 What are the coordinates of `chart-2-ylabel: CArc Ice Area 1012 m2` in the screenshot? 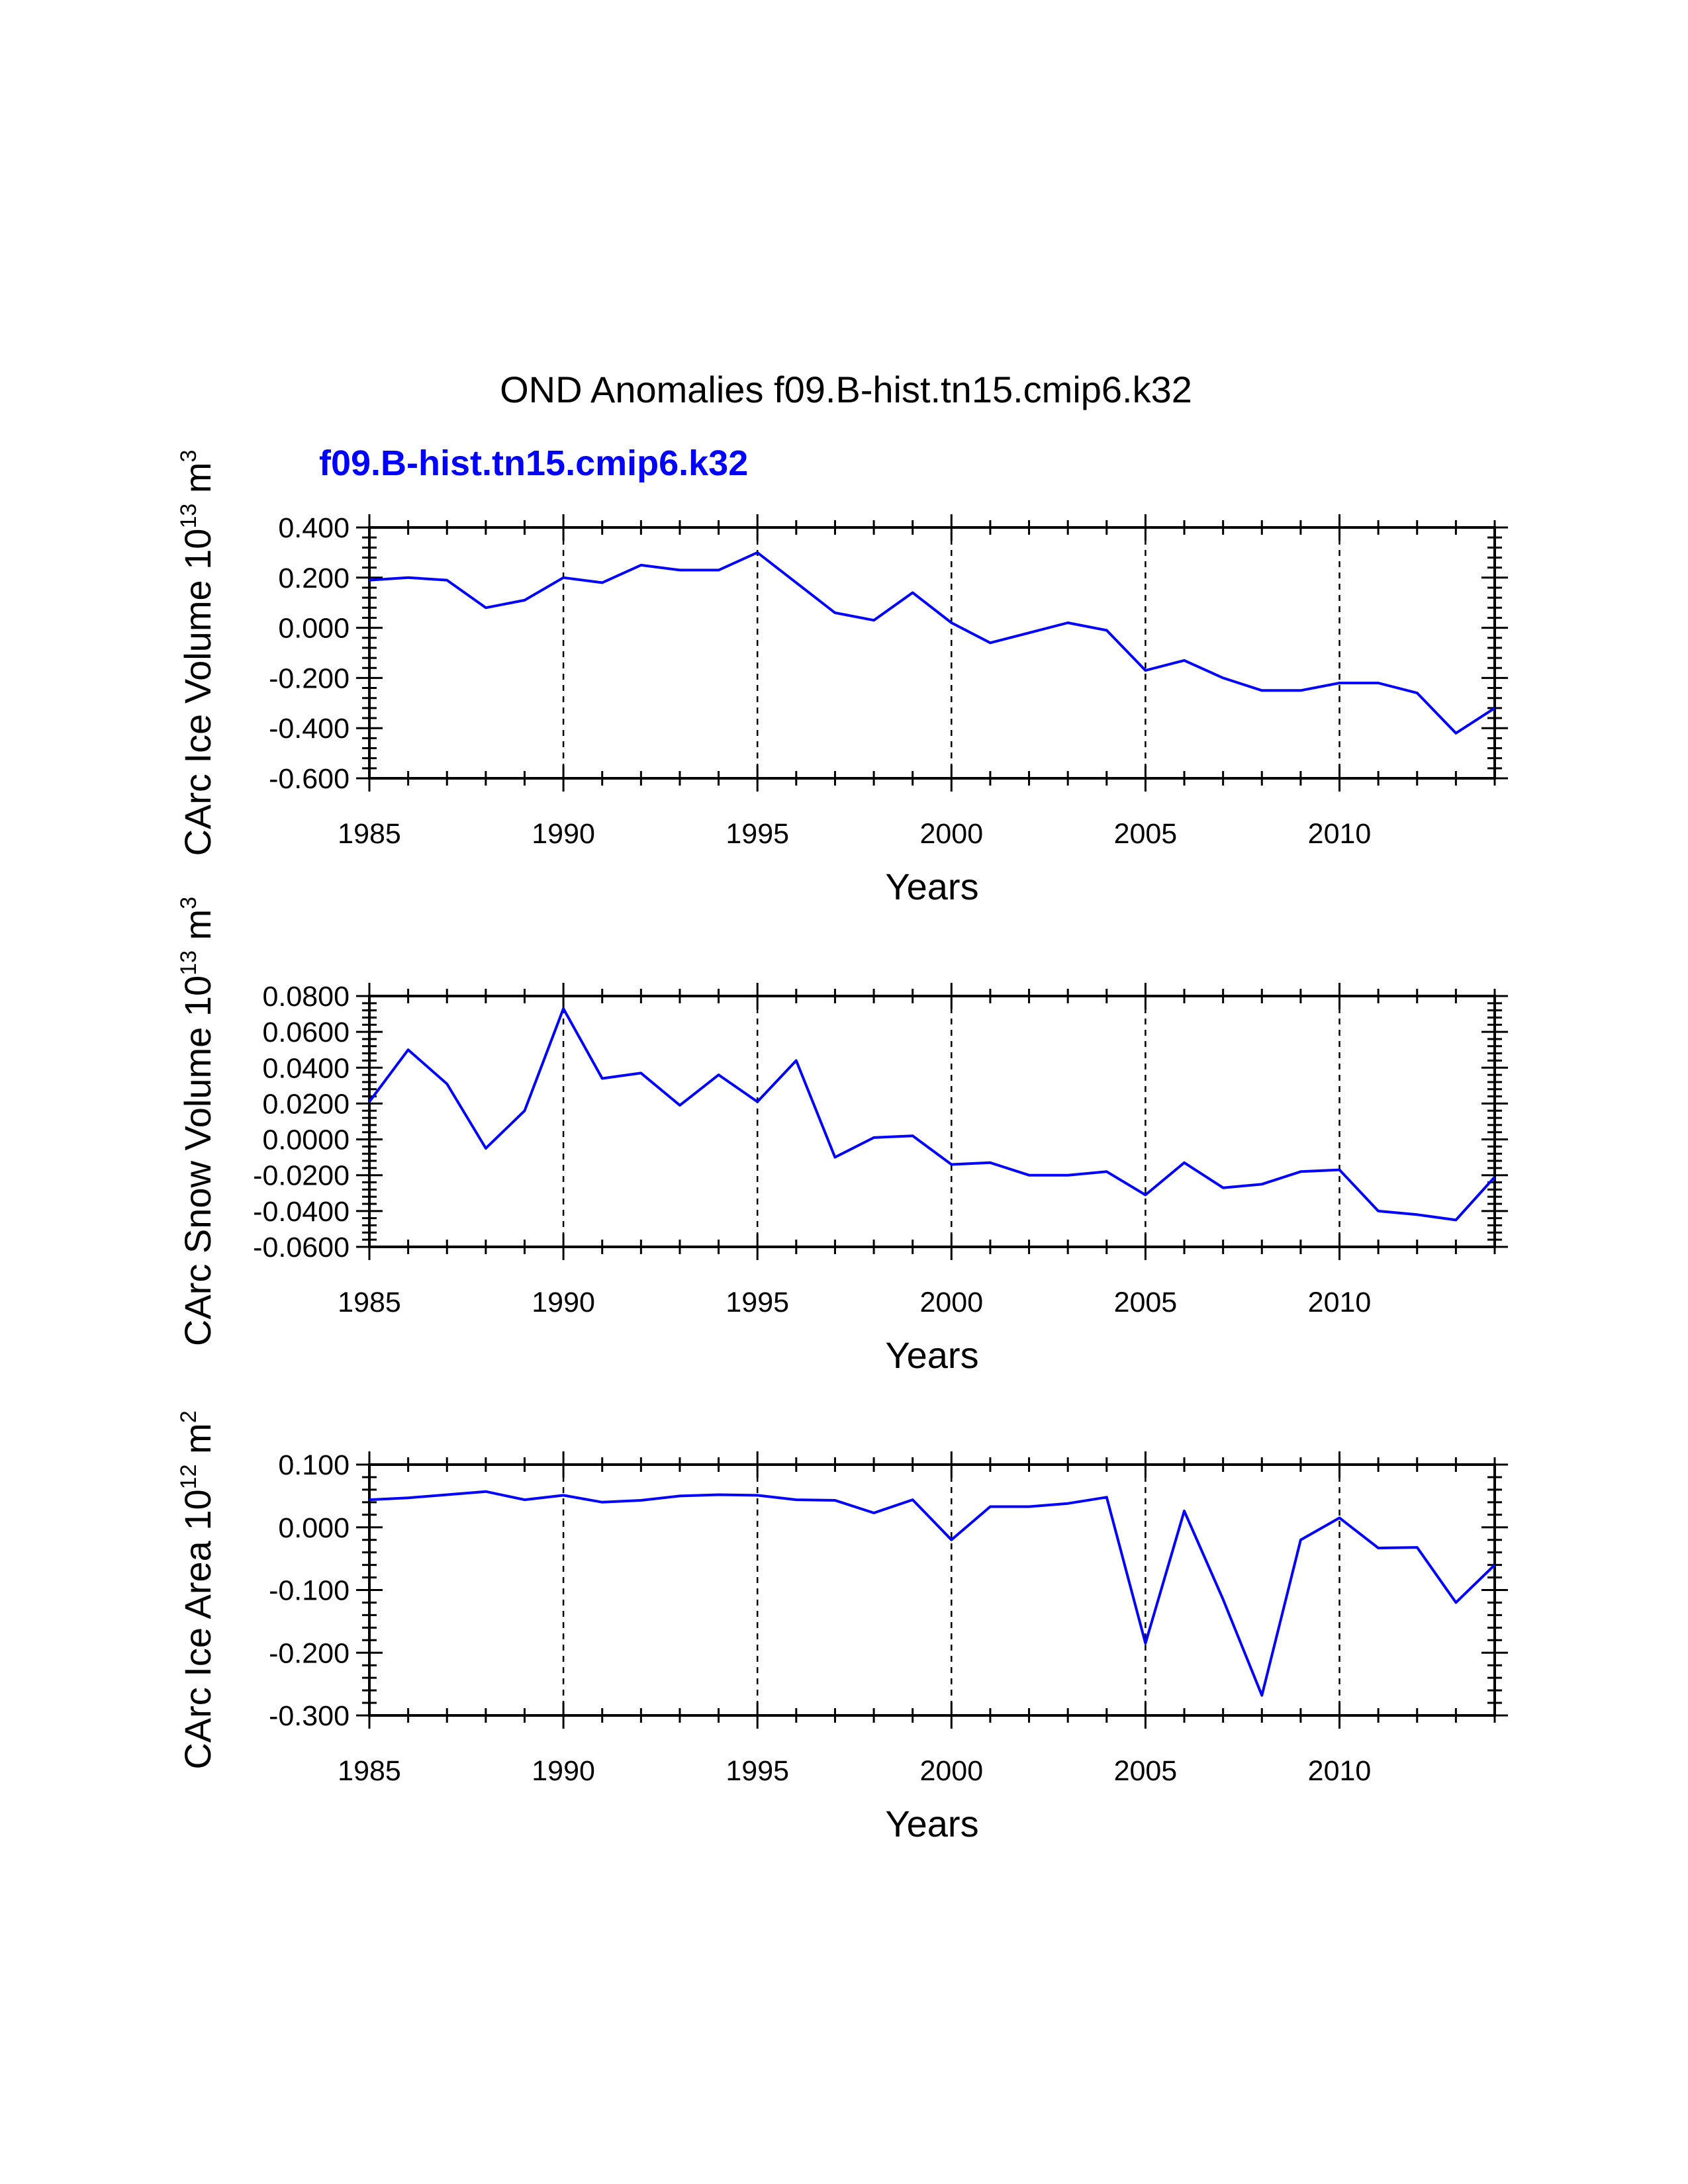 It's located at (197, 1590).